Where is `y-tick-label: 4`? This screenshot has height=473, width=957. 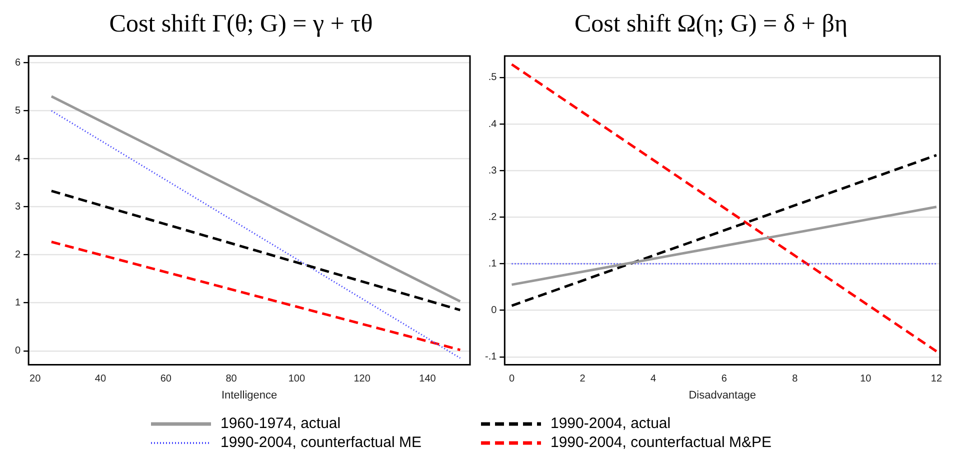 y-tick-label: 4 is located at coordinates (18, 159).